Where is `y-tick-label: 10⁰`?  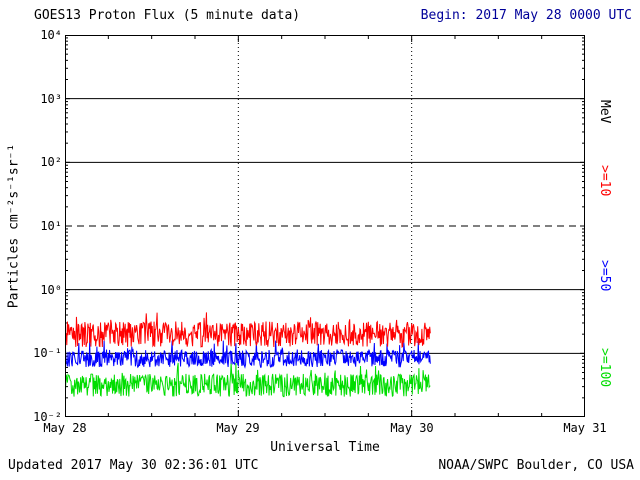
y-tick-label: 10⁰ is located at coordinates (51, 290).